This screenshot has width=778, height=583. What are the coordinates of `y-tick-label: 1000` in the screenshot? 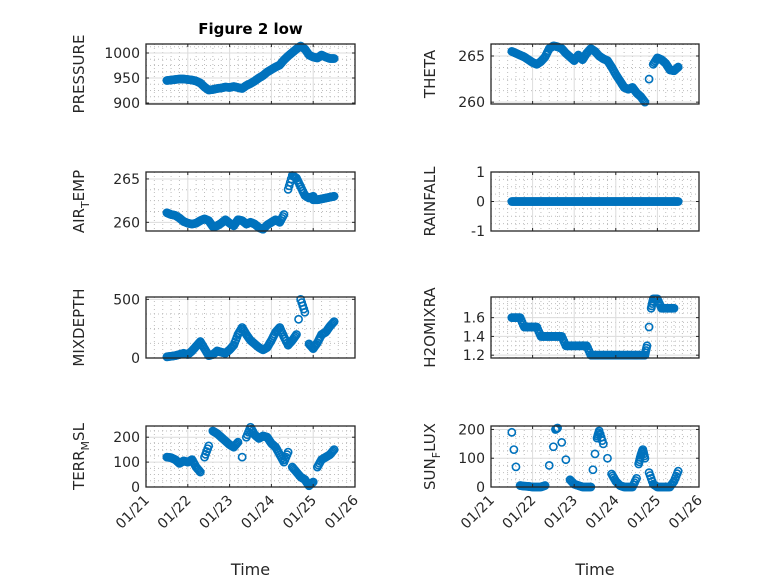 It's located at (122, 54).